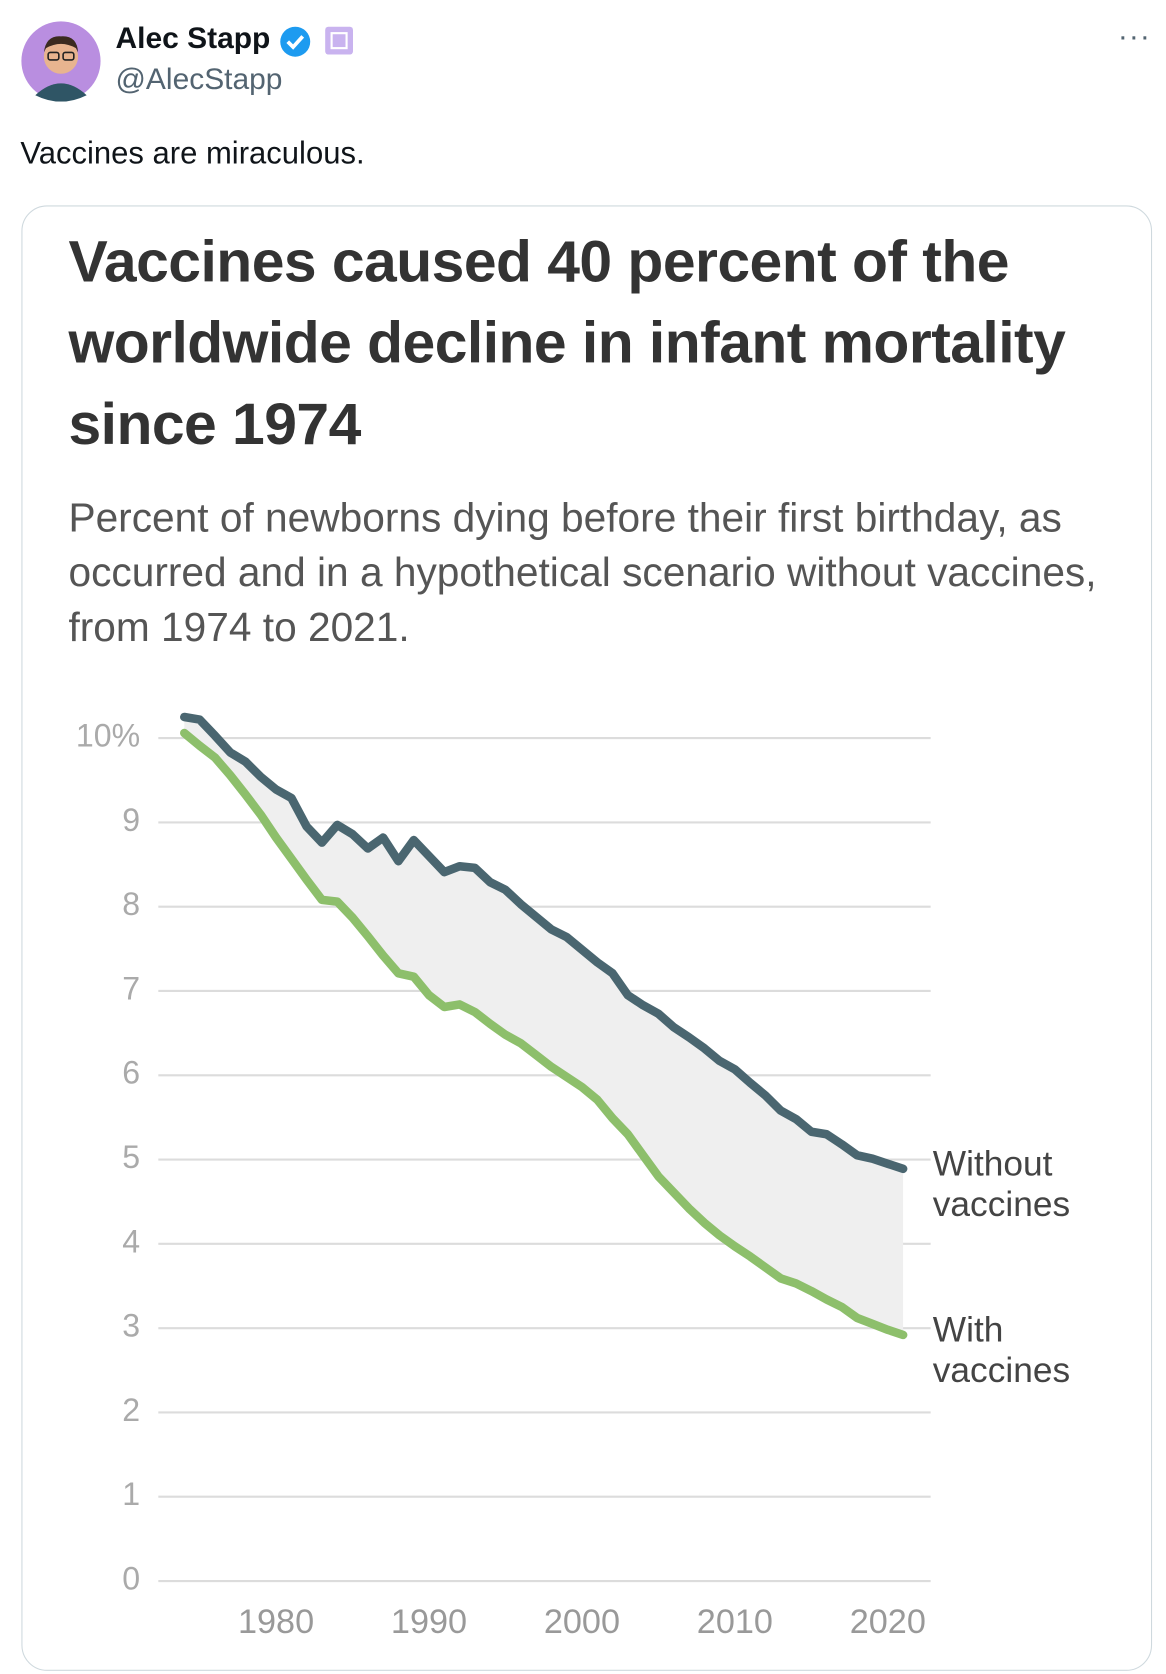 Image resolution: width=1166 pixels, height=1674 pixels. I want to click on more-menu: ···, so click(1134, 36).